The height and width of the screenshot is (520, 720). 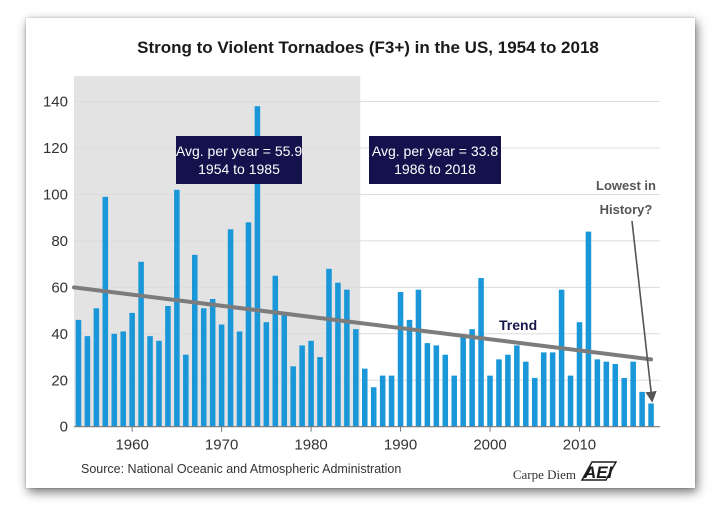 What do you see at coordinates (355, 440) in the screenshot?
I see `x-ticks: 1960 1970 1980 1990 2000 2010` at bounding box center [355, 440].